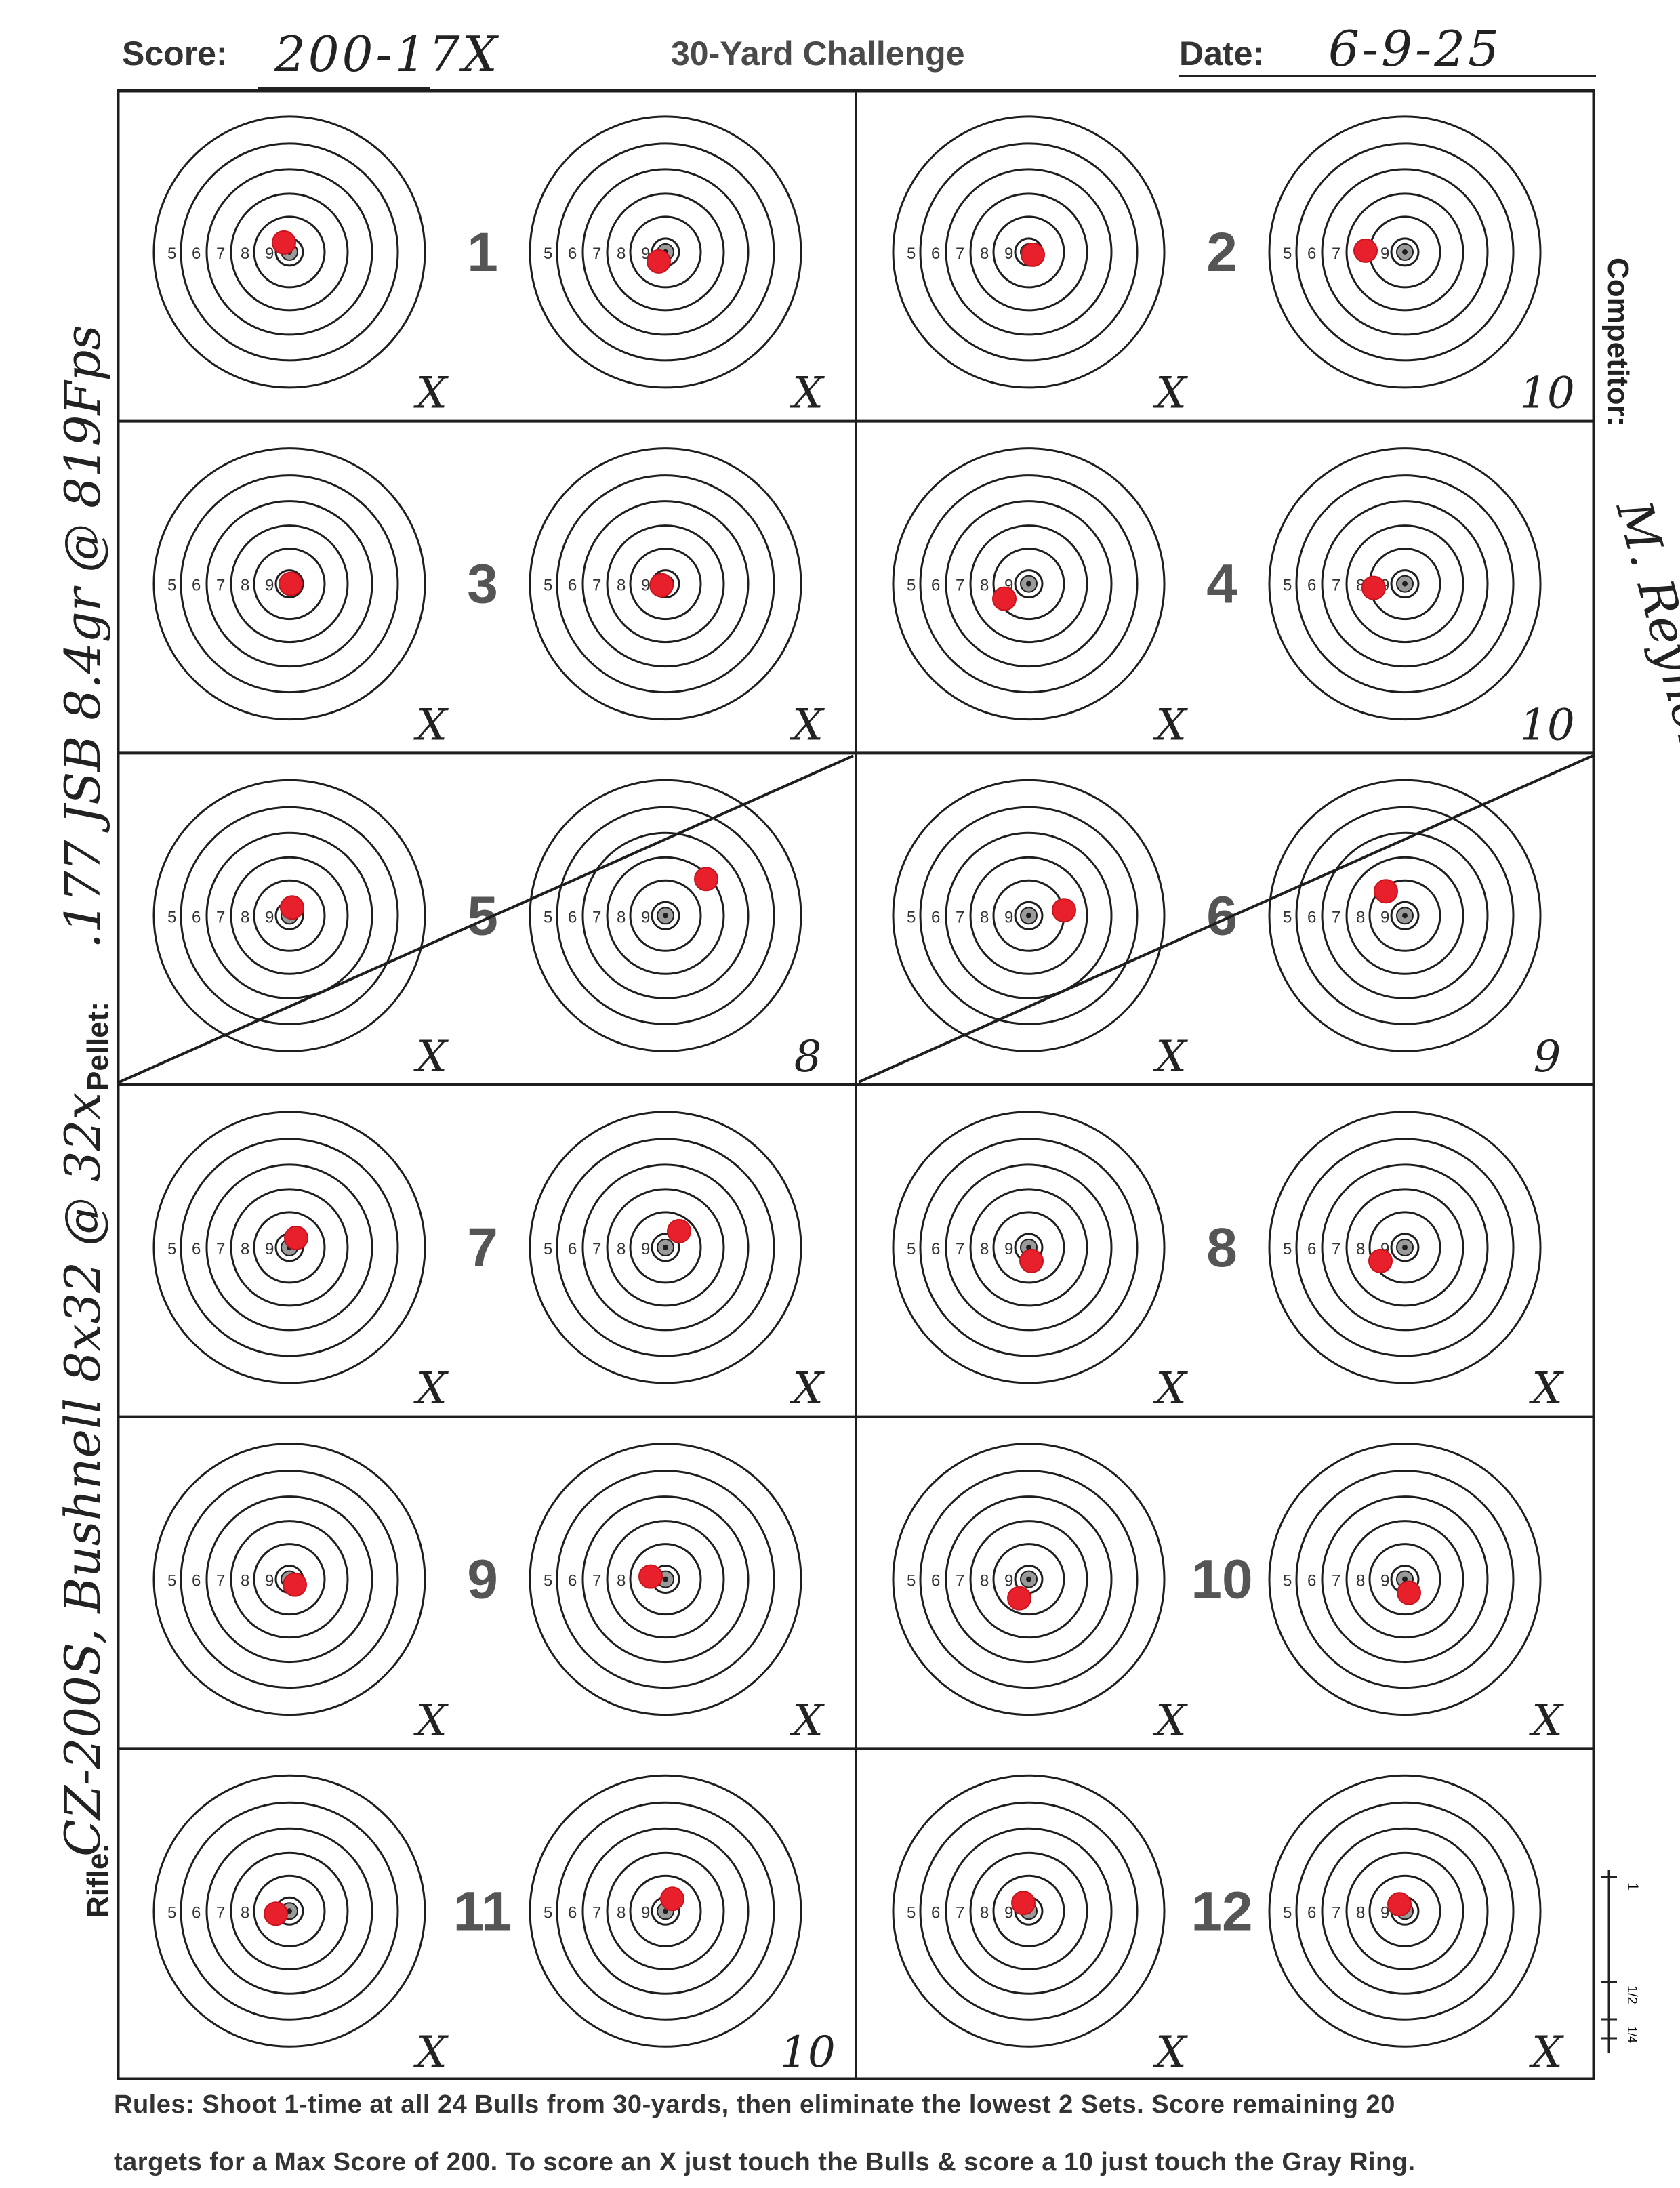  Describe the element at coordinates (482, 1911) in the screenshot. I see `set-number: 11` at that location.